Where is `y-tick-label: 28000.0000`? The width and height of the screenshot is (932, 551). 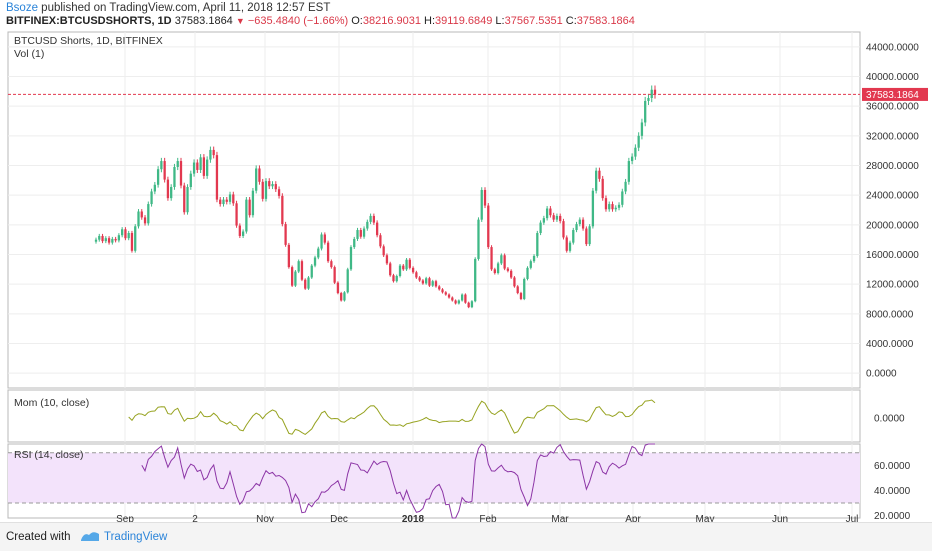
y-tick-label: 28000.0000 is located at coordinates (892, 166).